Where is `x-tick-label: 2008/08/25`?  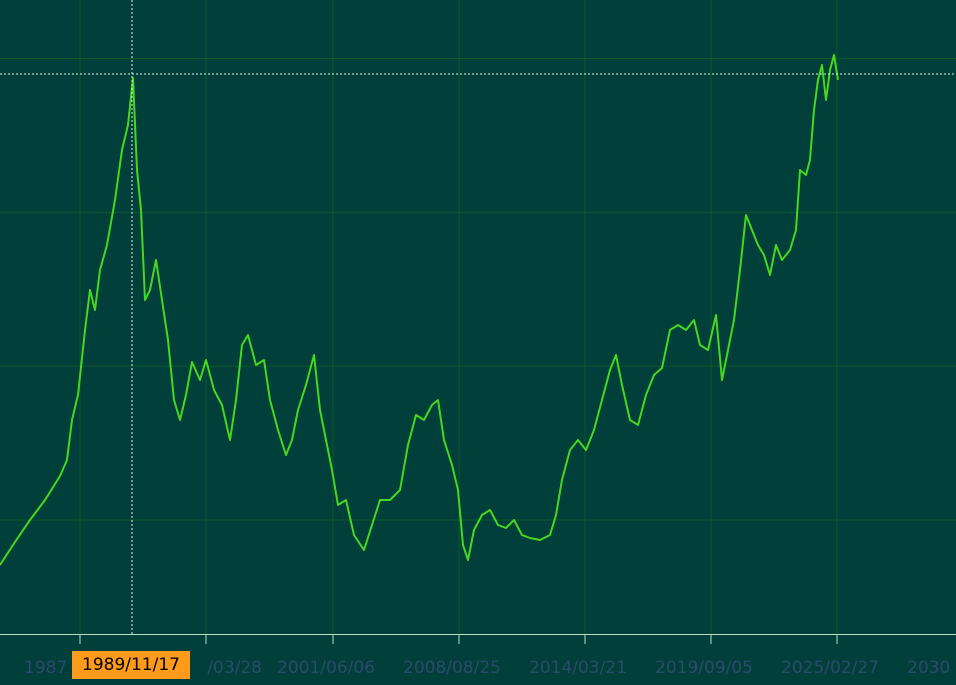 x-tick-label: 2008/08/25 is located at coordinates (452, 668).